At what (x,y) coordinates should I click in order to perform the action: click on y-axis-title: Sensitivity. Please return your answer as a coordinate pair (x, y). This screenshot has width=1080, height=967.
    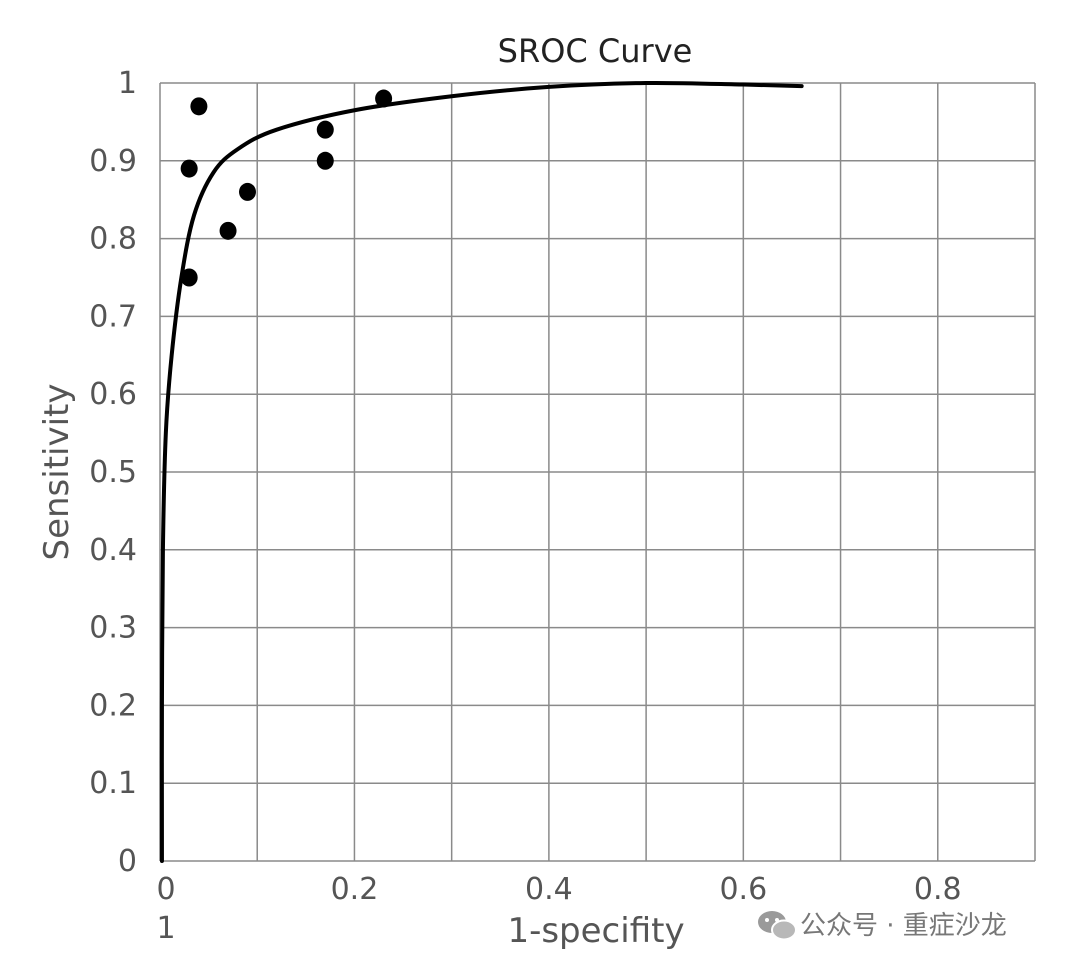
    Looking at the image, I should click on (57, 471).